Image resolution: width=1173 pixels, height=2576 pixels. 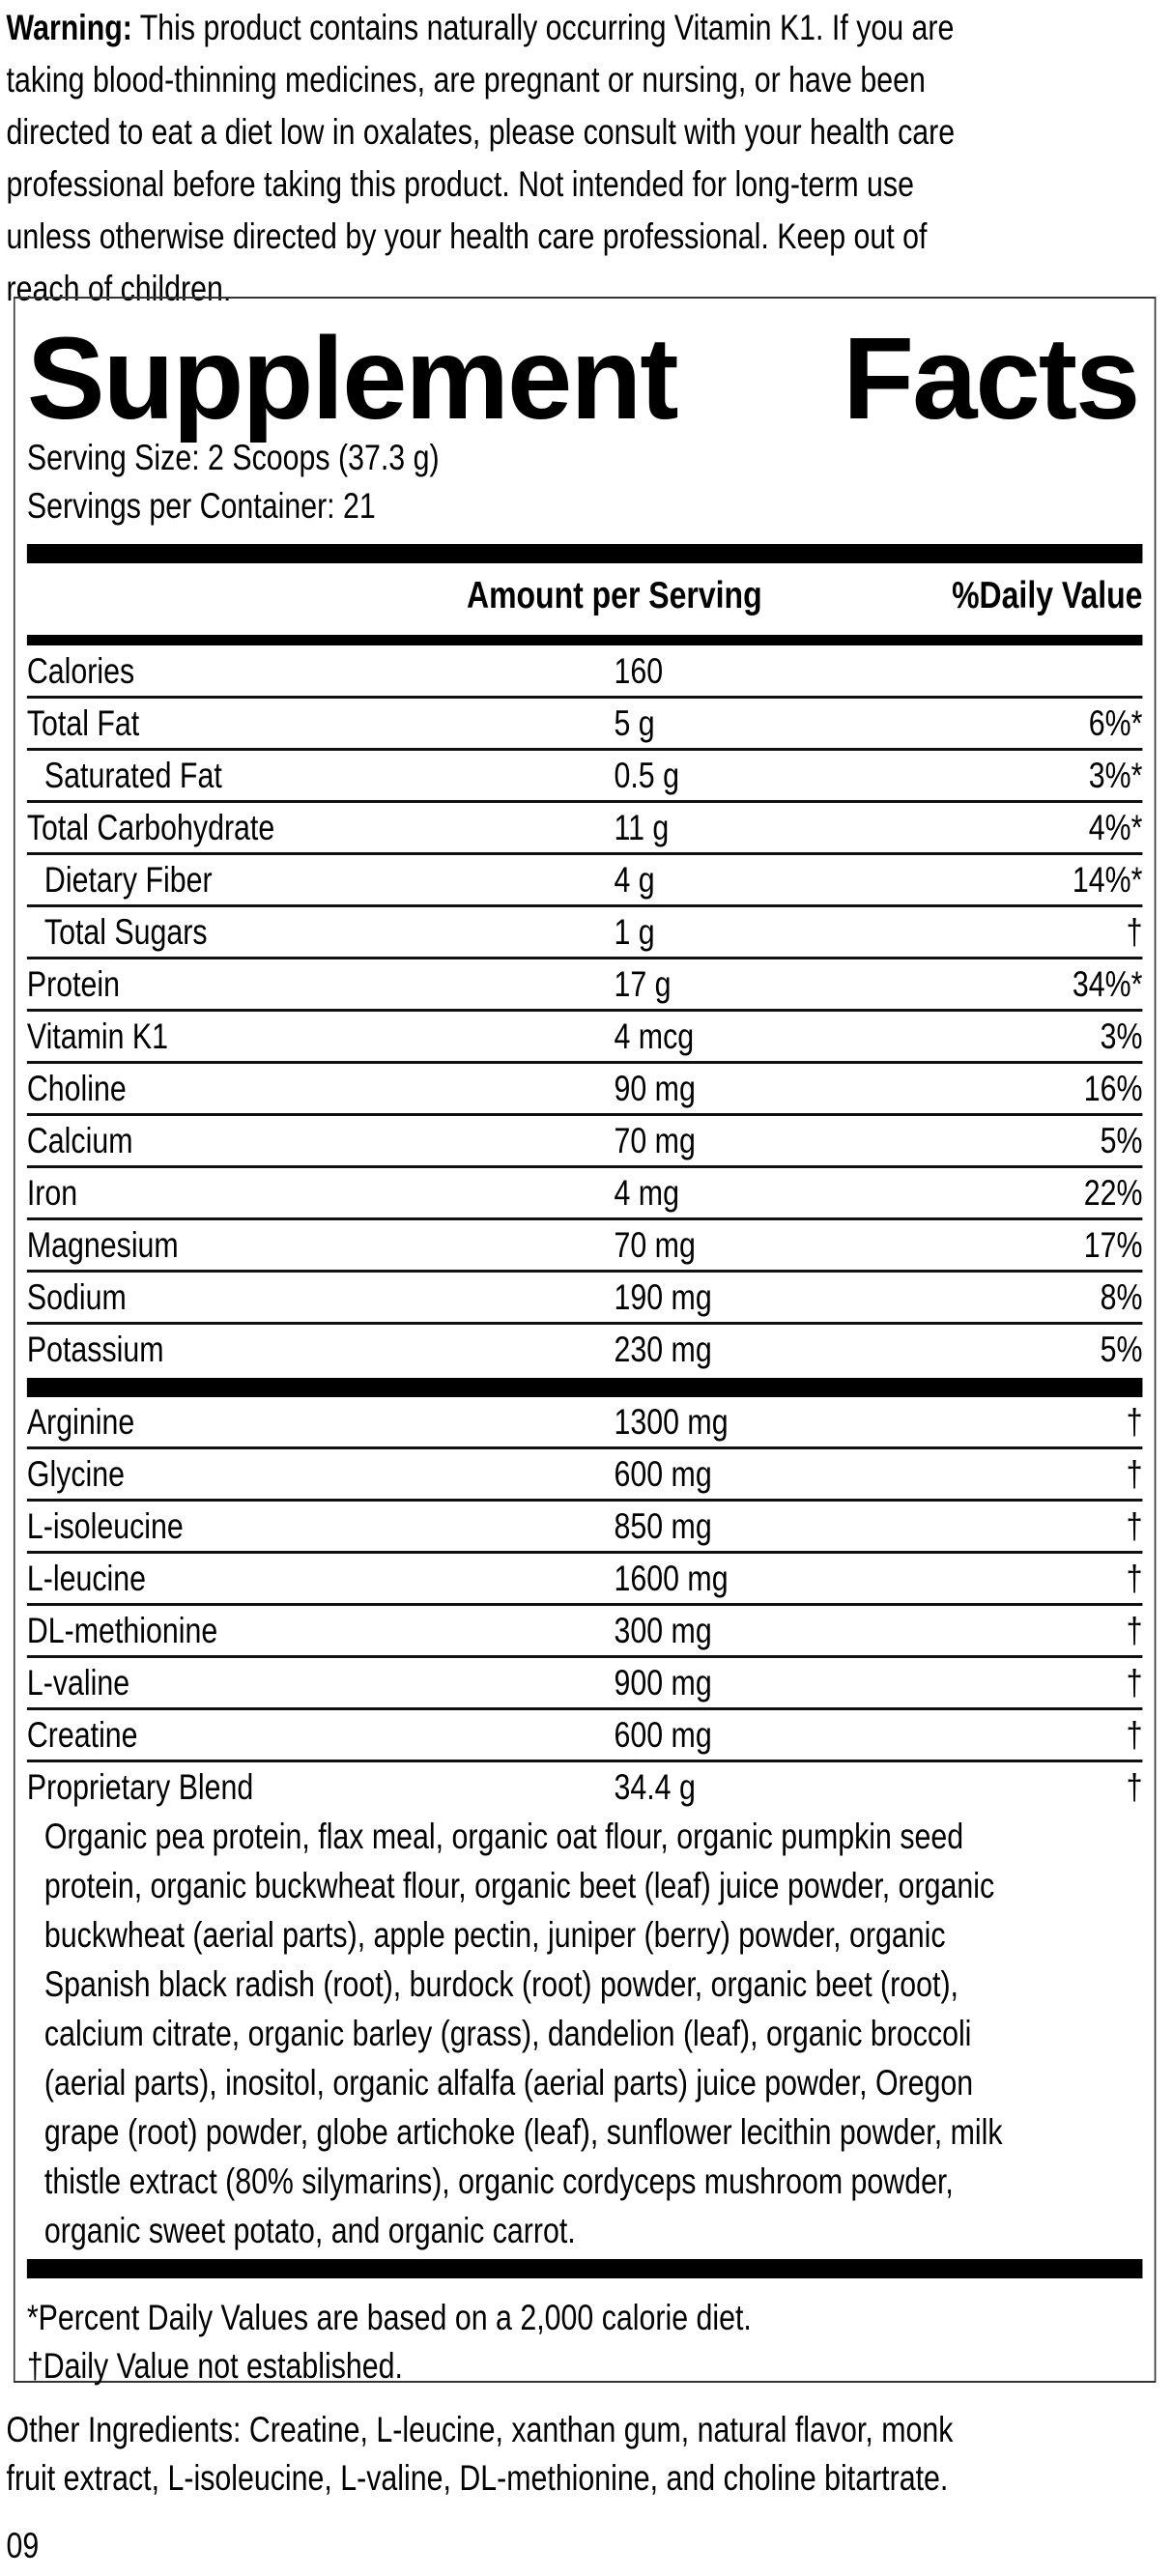 I want to click on nutrient-amount: 1 g, so click(x=634, y=932).